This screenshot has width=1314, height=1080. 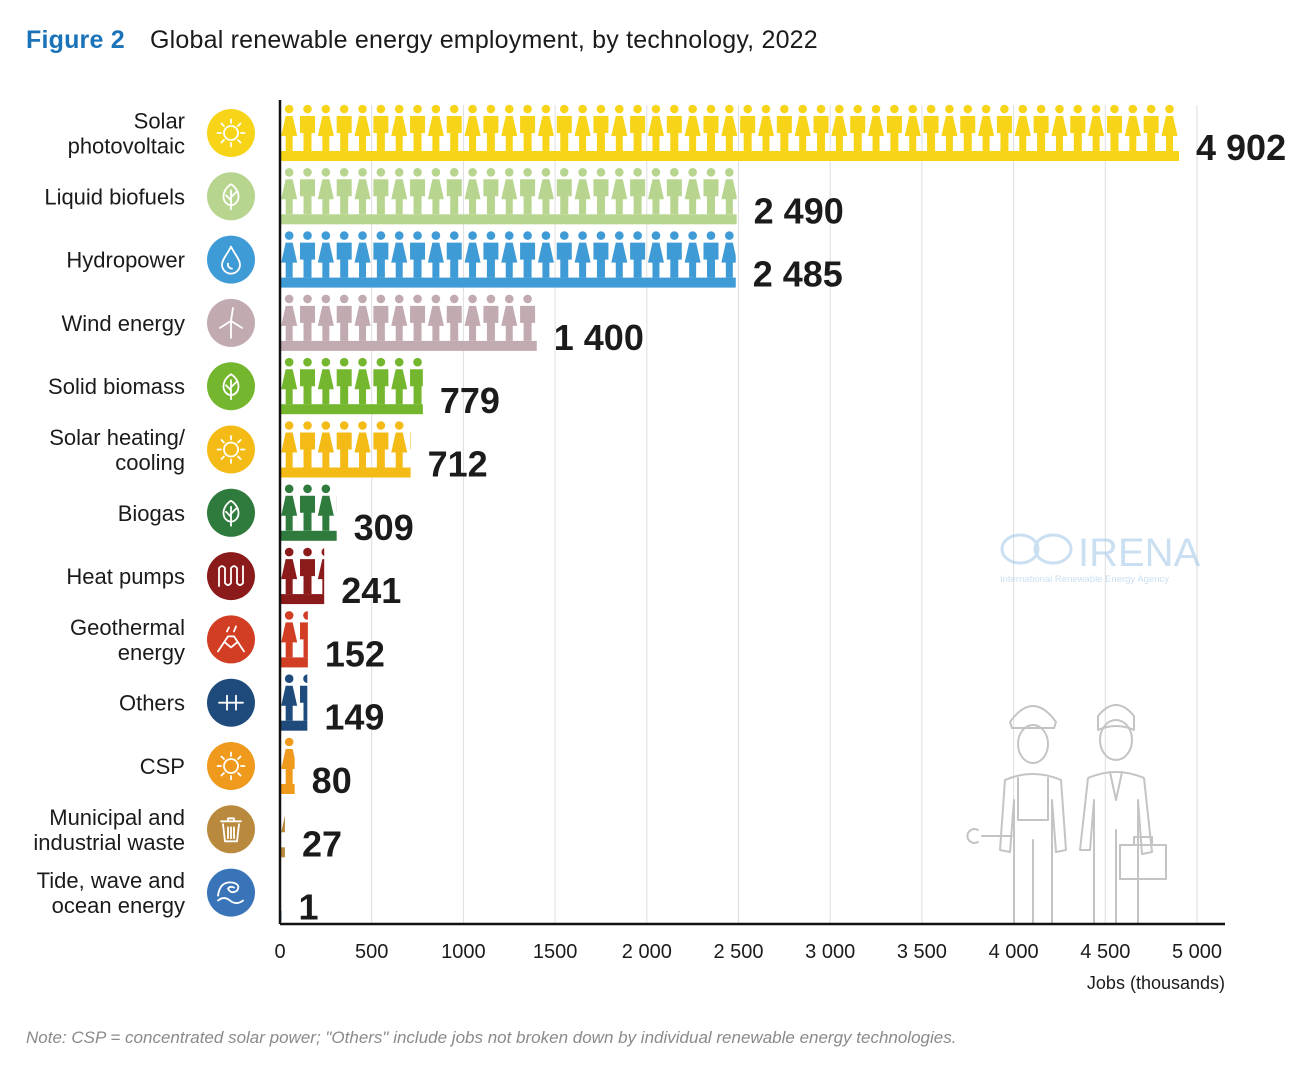 I want to click on sun-ray, so click(x=222, y=774).